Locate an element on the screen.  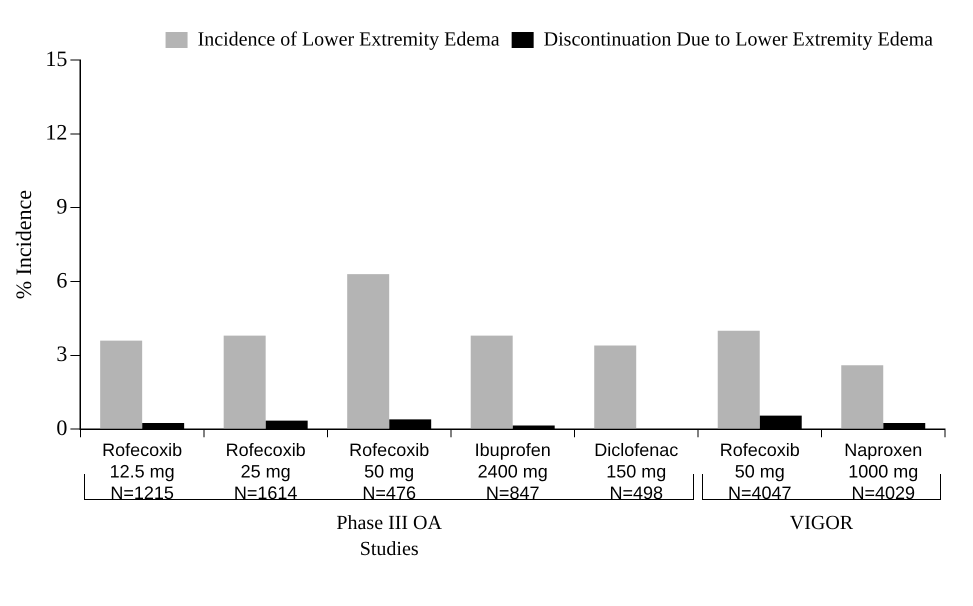
y-tick-label: 12 is located at coordinates (56, 132).